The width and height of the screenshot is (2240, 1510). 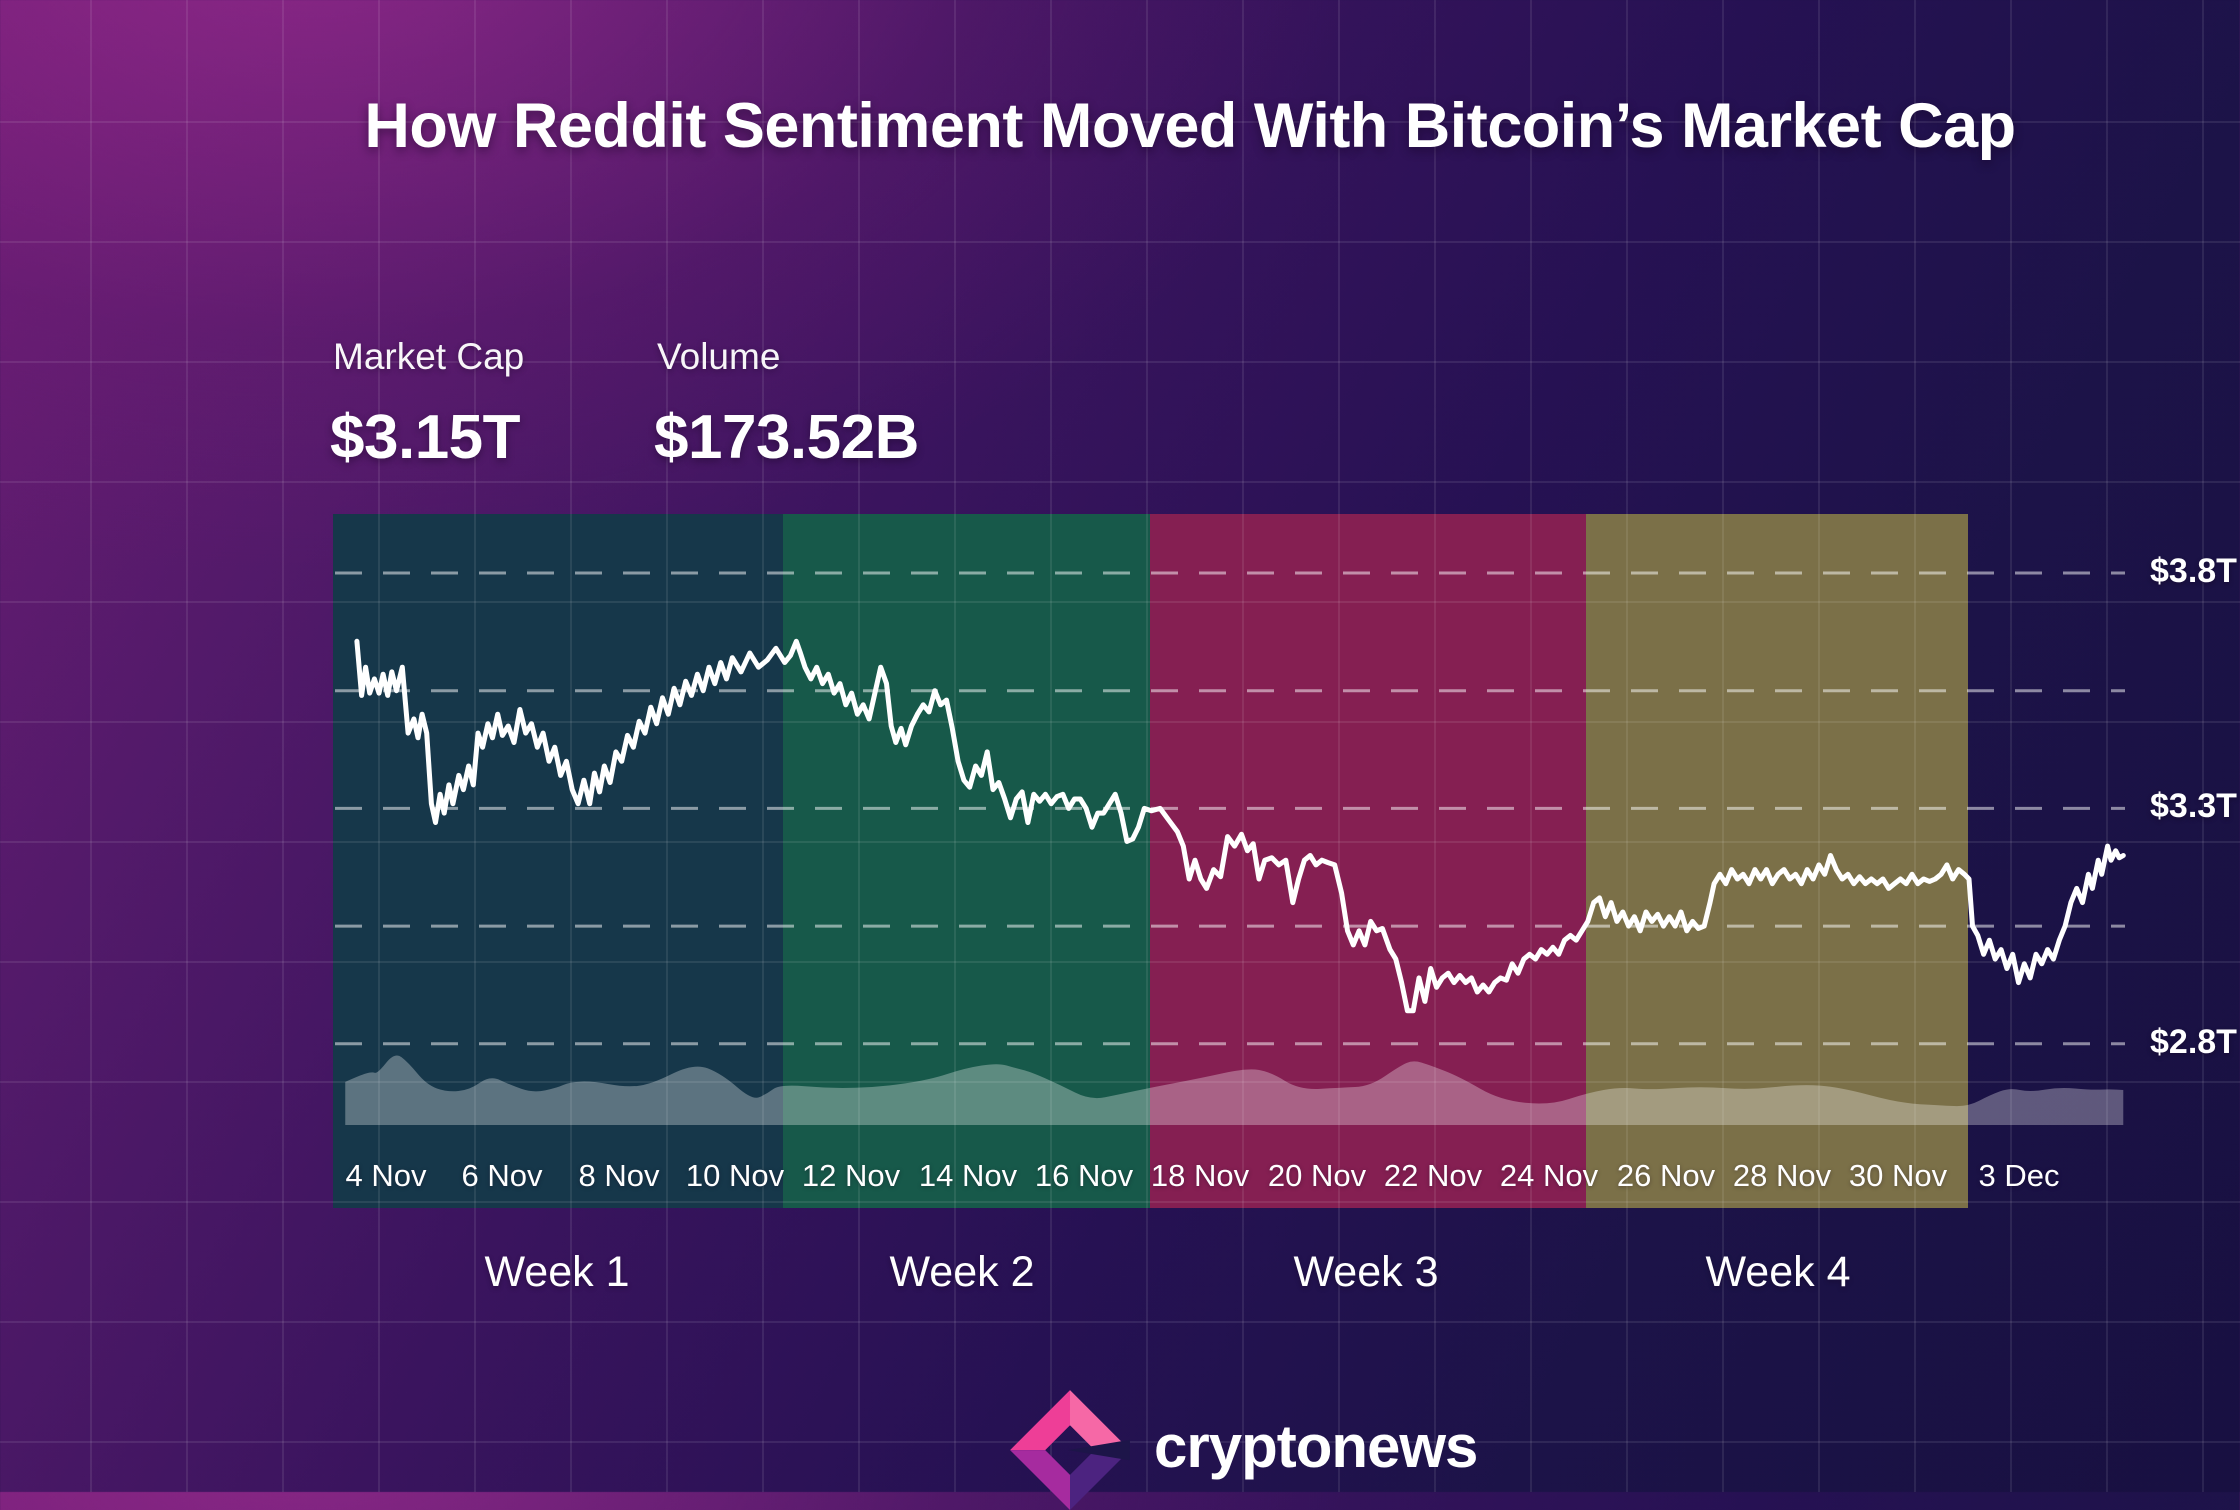 I want to click on x-axis-date-label: 6 Nov, so click(x=502, y=1175).